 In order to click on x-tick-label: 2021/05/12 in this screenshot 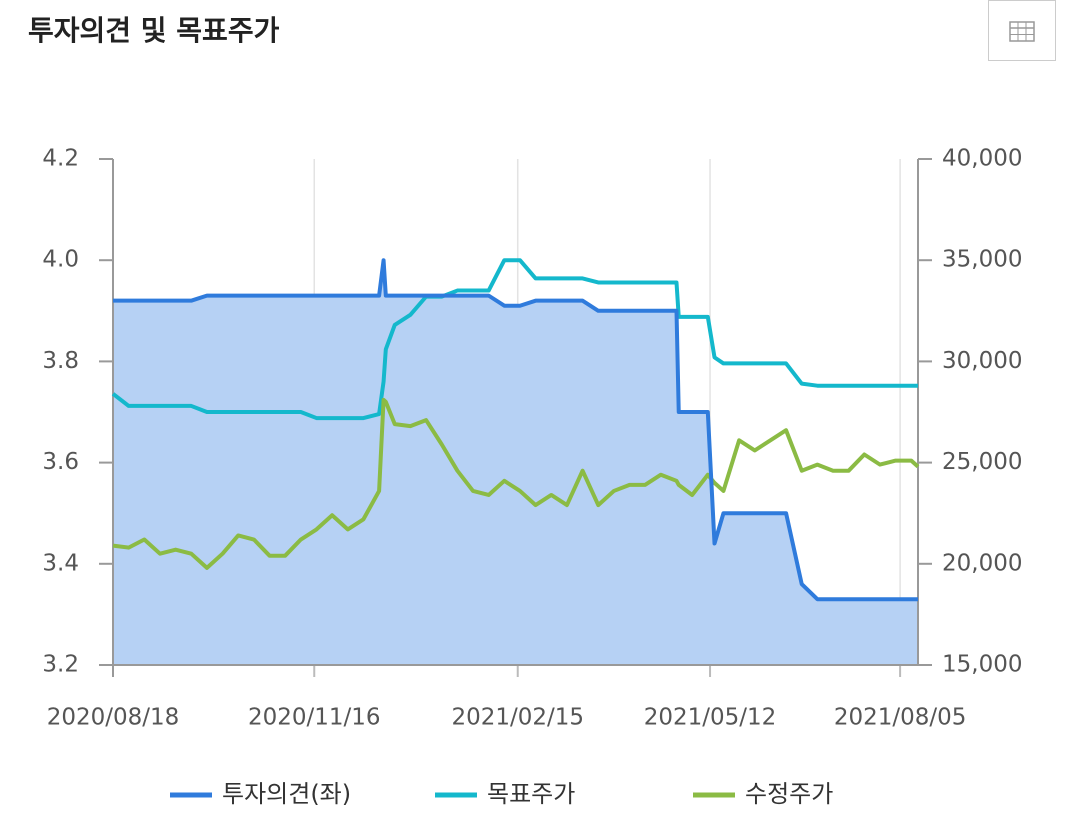, I will do `click(710, 718)`.